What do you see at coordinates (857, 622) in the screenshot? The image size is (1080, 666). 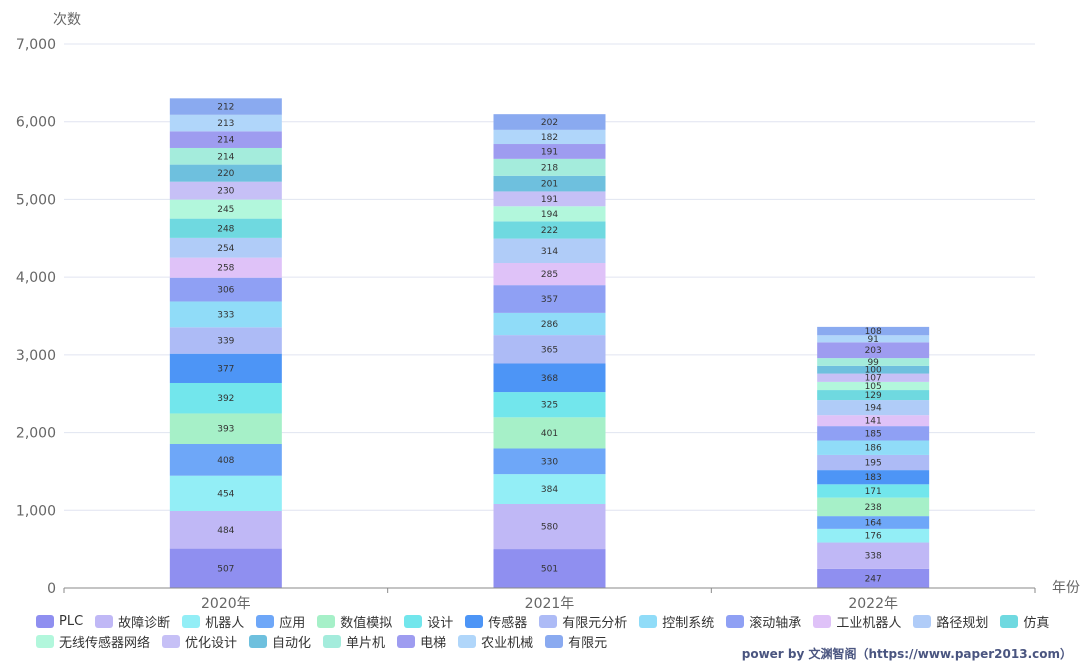 I see `legend-item: 工业机器人` at bounding box center [857, 622].